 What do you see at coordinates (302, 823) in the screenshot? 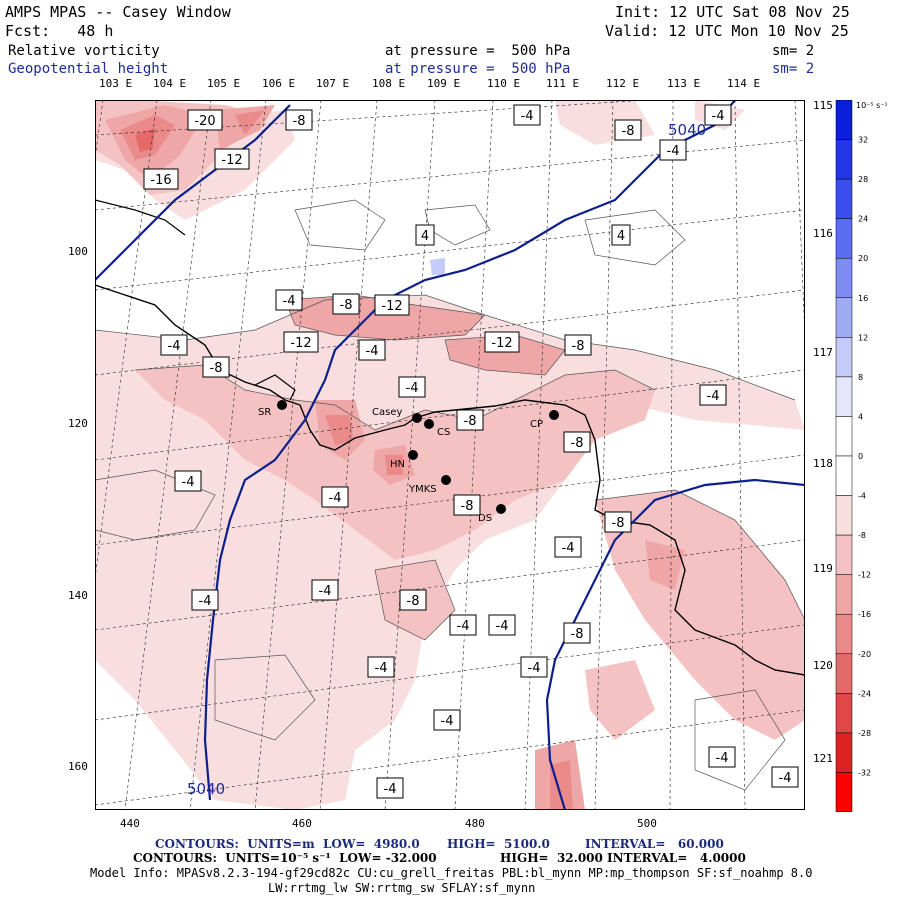
I see `x-tick: 460` at bounding box center [302, 823].